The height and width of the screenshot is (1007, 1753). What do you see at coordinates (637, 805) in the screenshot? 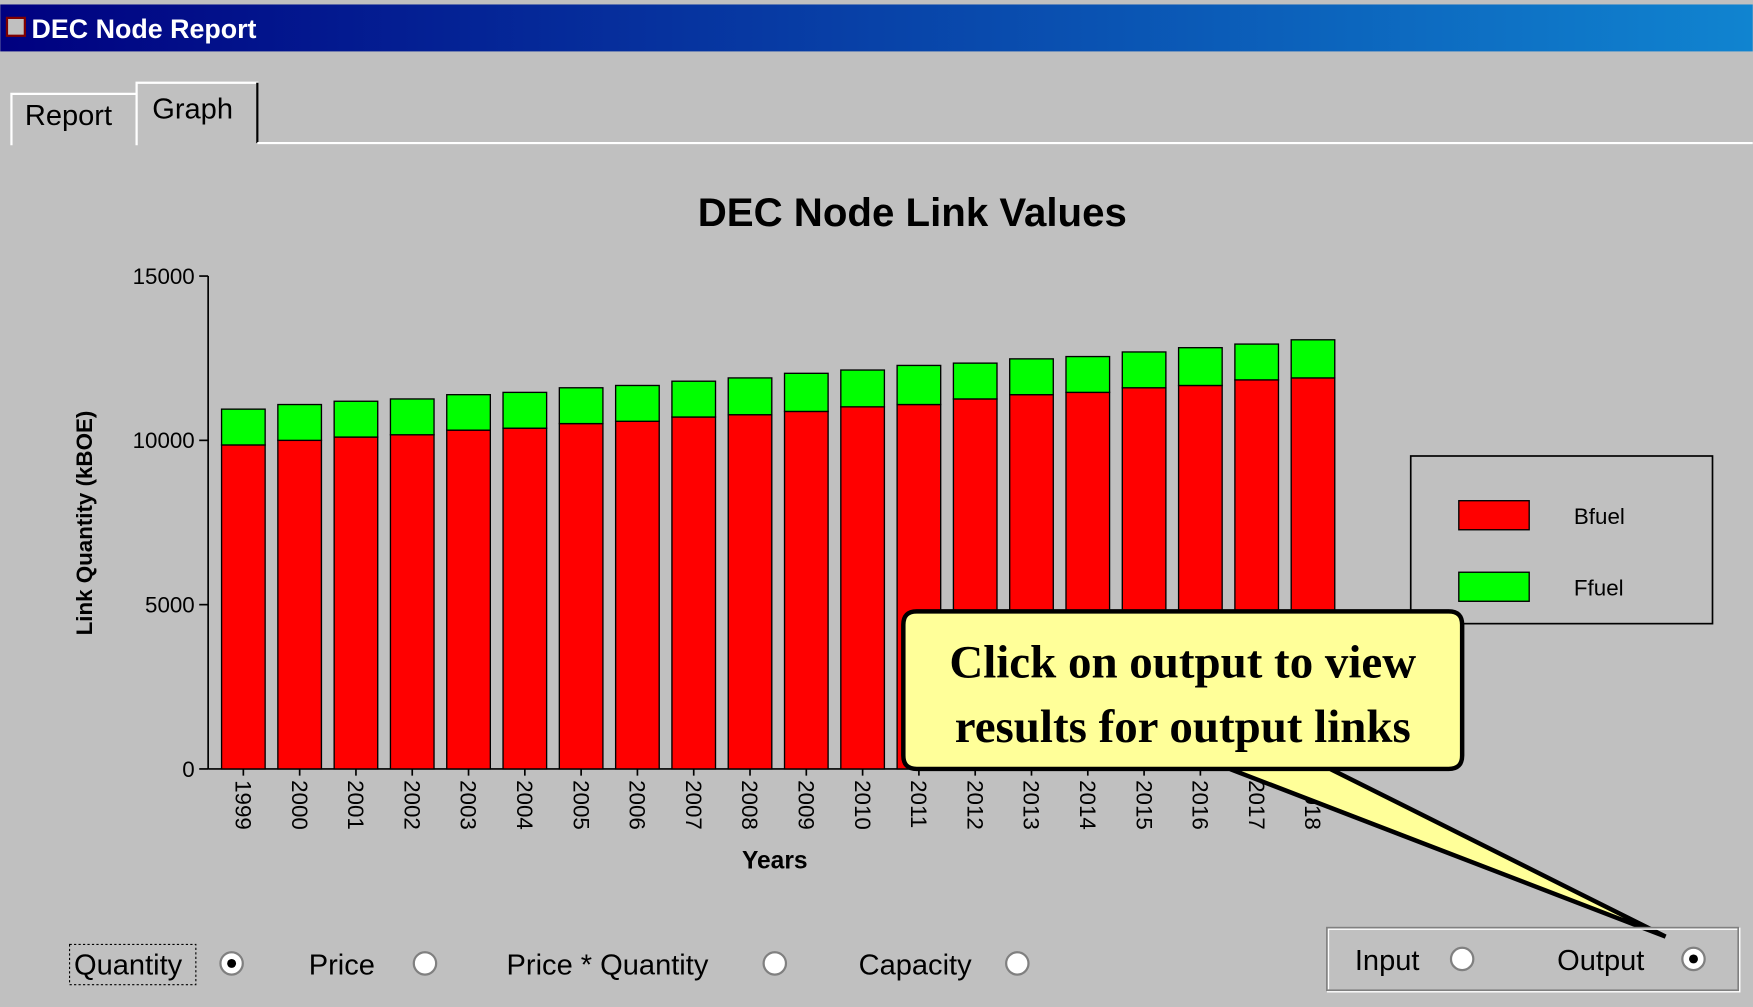
I see `x-tick-label: 2006` at bounding box center [637, 805].